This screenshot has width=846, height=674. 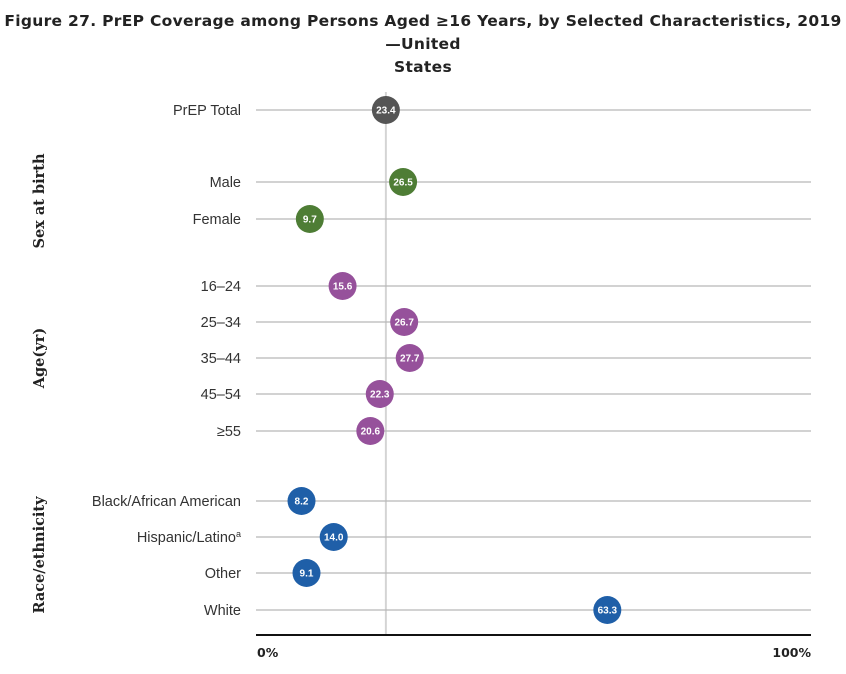 I want to click on data-label: 8.2, so click(x=302, y=502).